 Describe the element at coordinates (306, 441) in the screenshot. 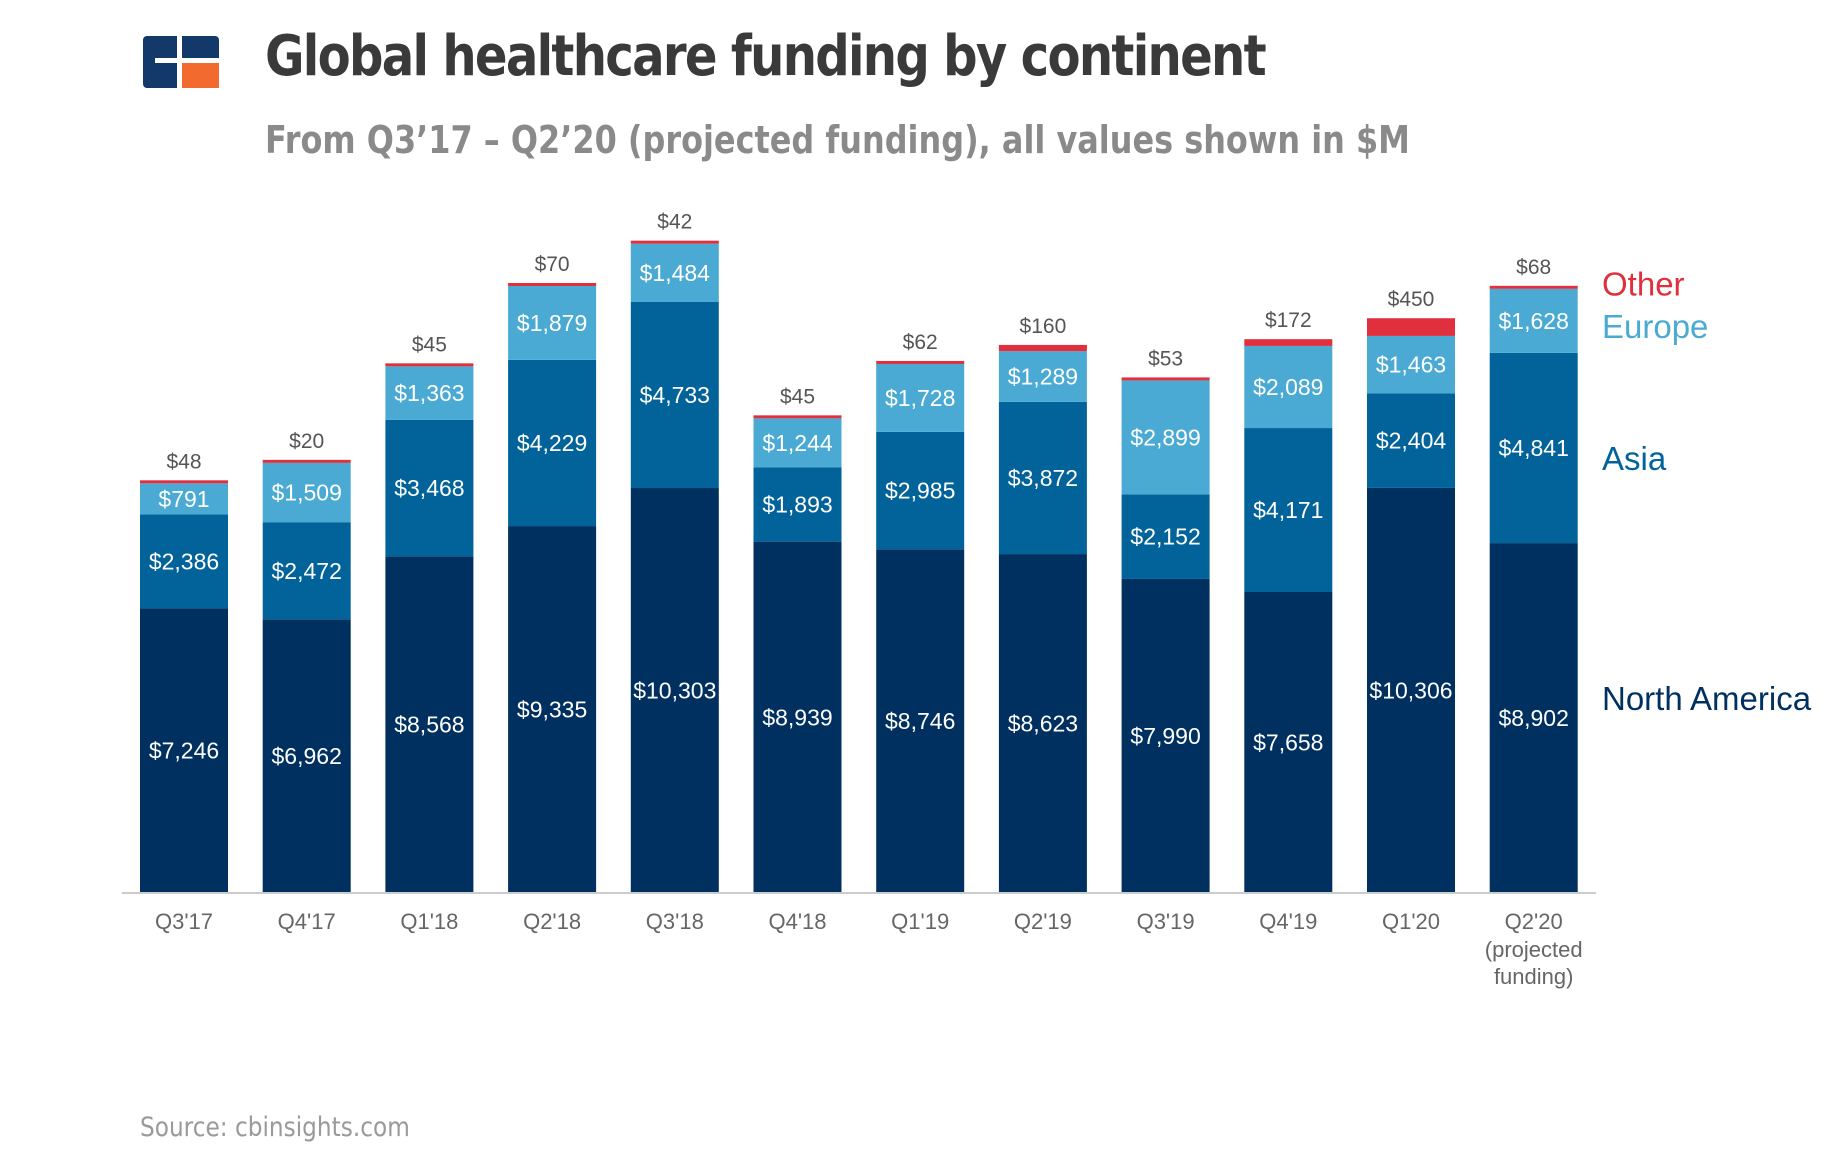

I see `data-label: $20` at that location.